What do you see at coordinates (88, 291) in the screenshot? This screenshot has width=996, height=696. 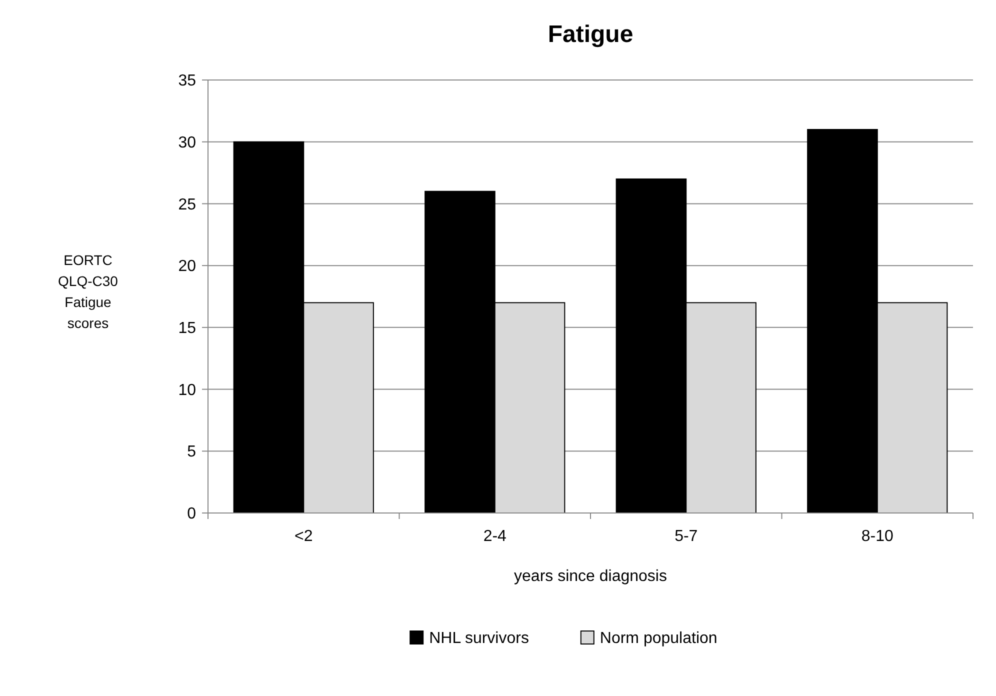 I see `y-axis-title: EORTC QLQ-C30 Fatigue scores` at bounding box center [88, 291].